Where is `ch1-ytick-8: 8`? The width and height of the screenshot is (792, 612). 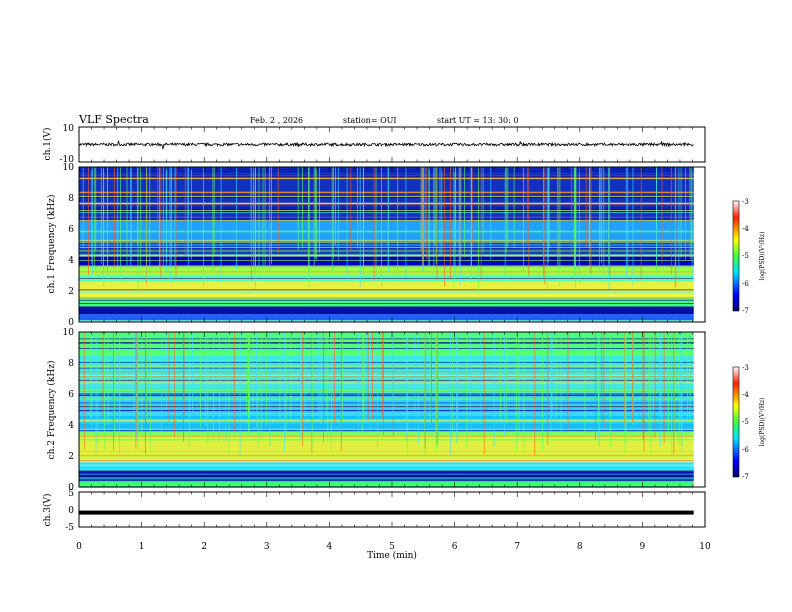 ch1-ytick-8: 8 is located at coordinates (71, 199).